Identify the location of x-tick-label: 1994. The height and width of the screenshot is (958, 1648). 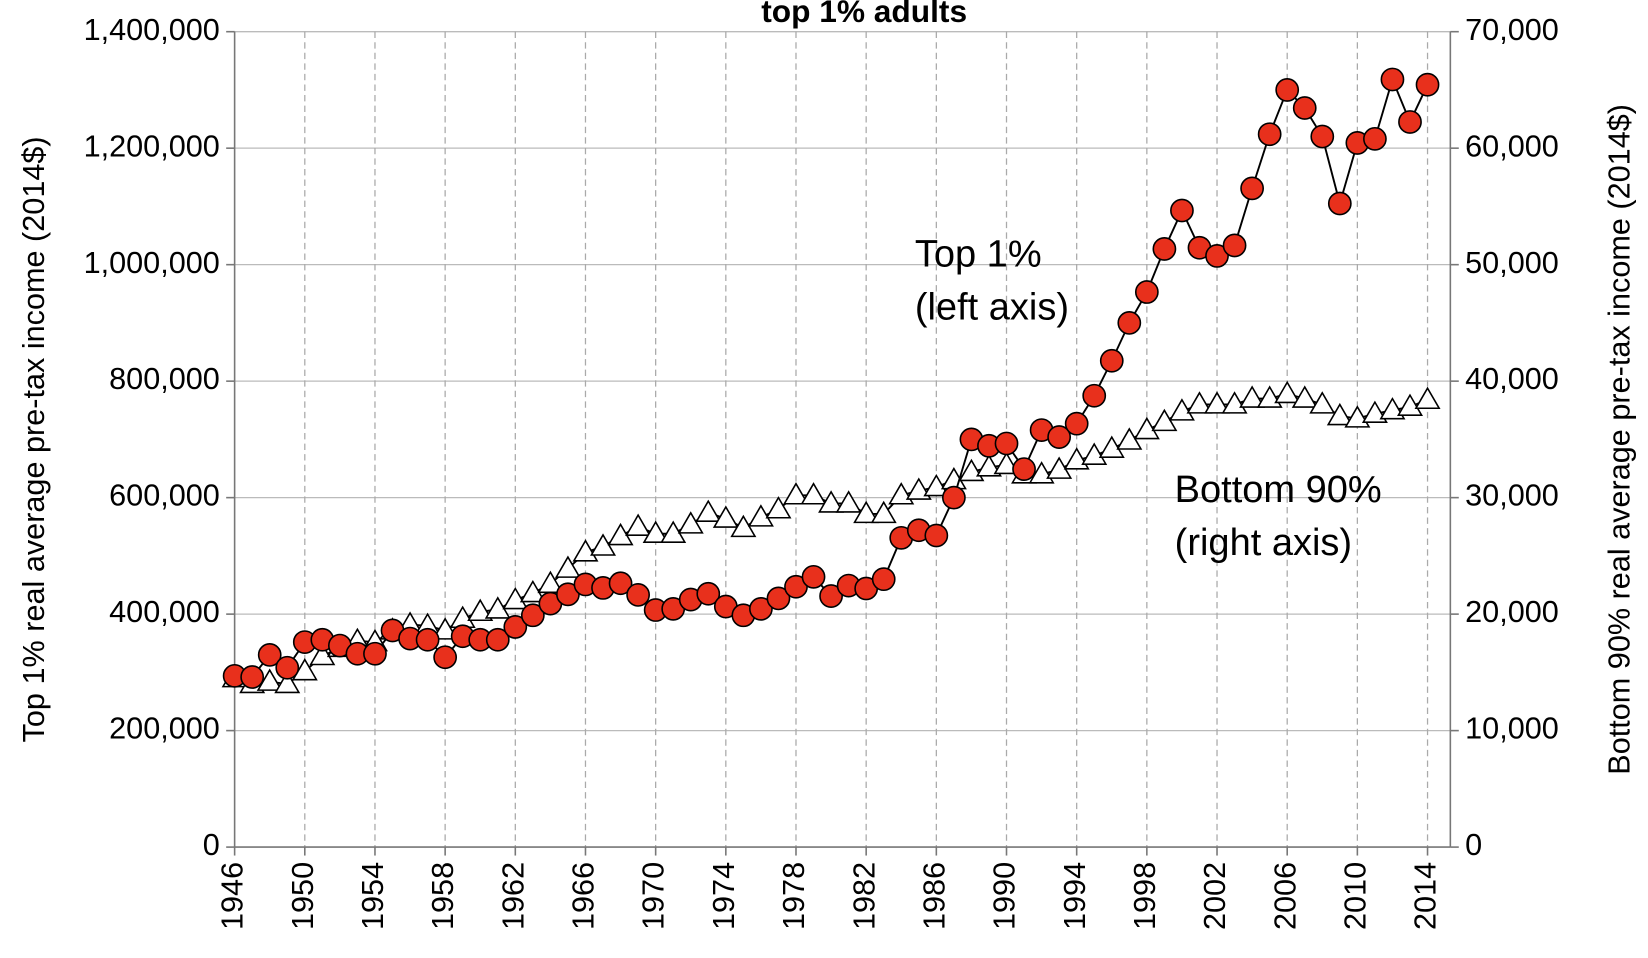
(1075, 896).